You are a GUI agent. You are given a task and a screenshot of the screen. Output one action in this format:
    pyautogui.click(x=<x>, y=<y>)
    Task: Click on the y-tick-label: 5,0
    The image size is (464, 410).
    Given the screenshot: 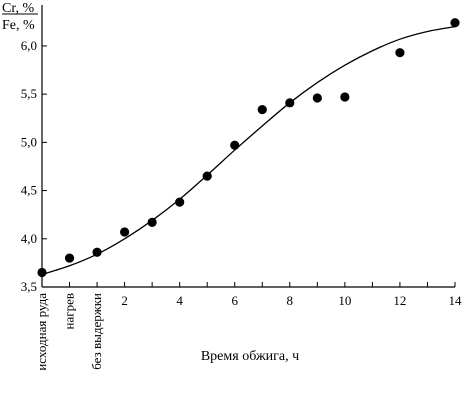 What is the action you would take?
    pyautogui.click(x=29, y=141)
    